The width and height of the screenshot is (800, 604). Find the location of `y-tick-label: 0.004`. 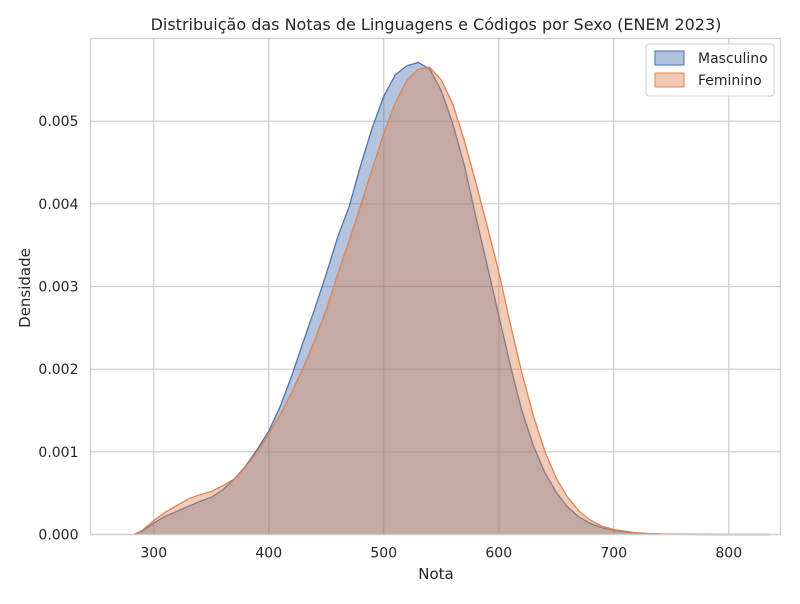

y-tick-label: 0.004 is located at coordinates (58, 205).